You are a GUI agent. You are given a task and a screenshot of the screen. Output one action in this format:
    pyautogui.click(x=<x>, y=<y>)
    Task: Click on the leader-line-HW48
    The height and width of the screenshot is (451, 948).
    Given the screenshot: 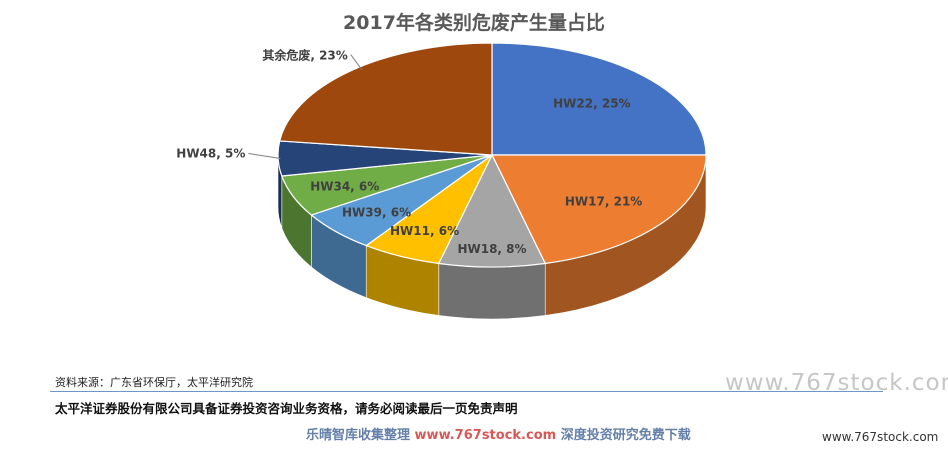 What is the action you would take?
    pyautogui.click(x=264, y=155)
    